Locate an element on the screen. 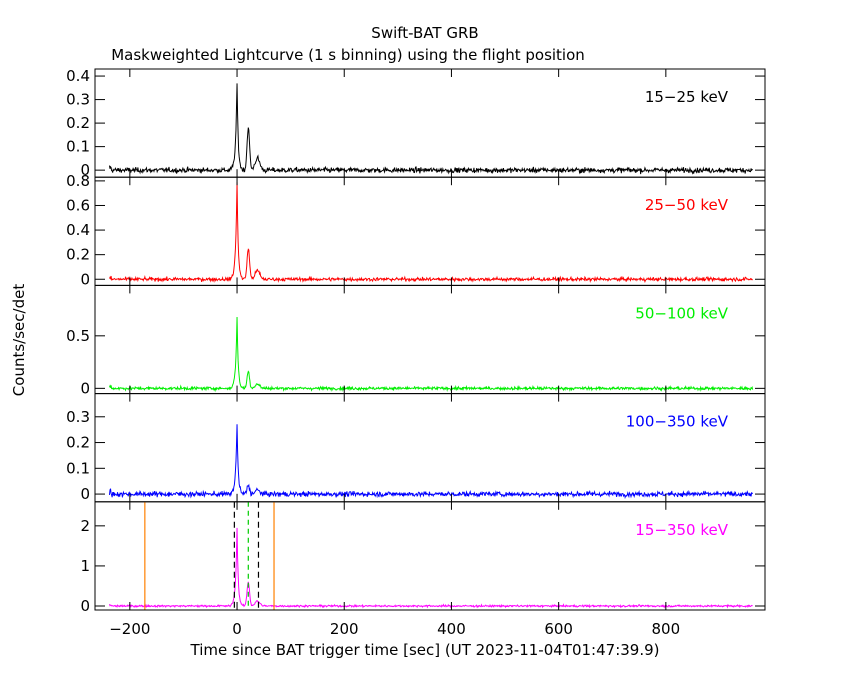  x-tick-label: 200 is located at coordinates (344, 629).